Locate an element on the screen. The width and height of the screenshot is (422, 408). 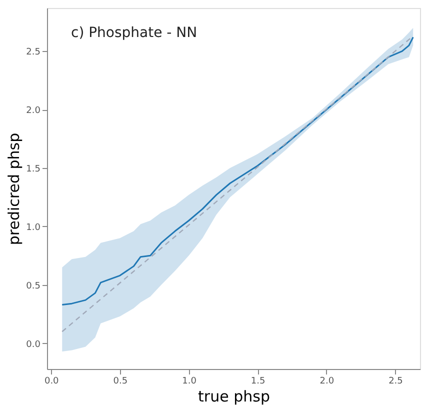
y-tick-label: 2.5 is located at coordinates (33, 53).